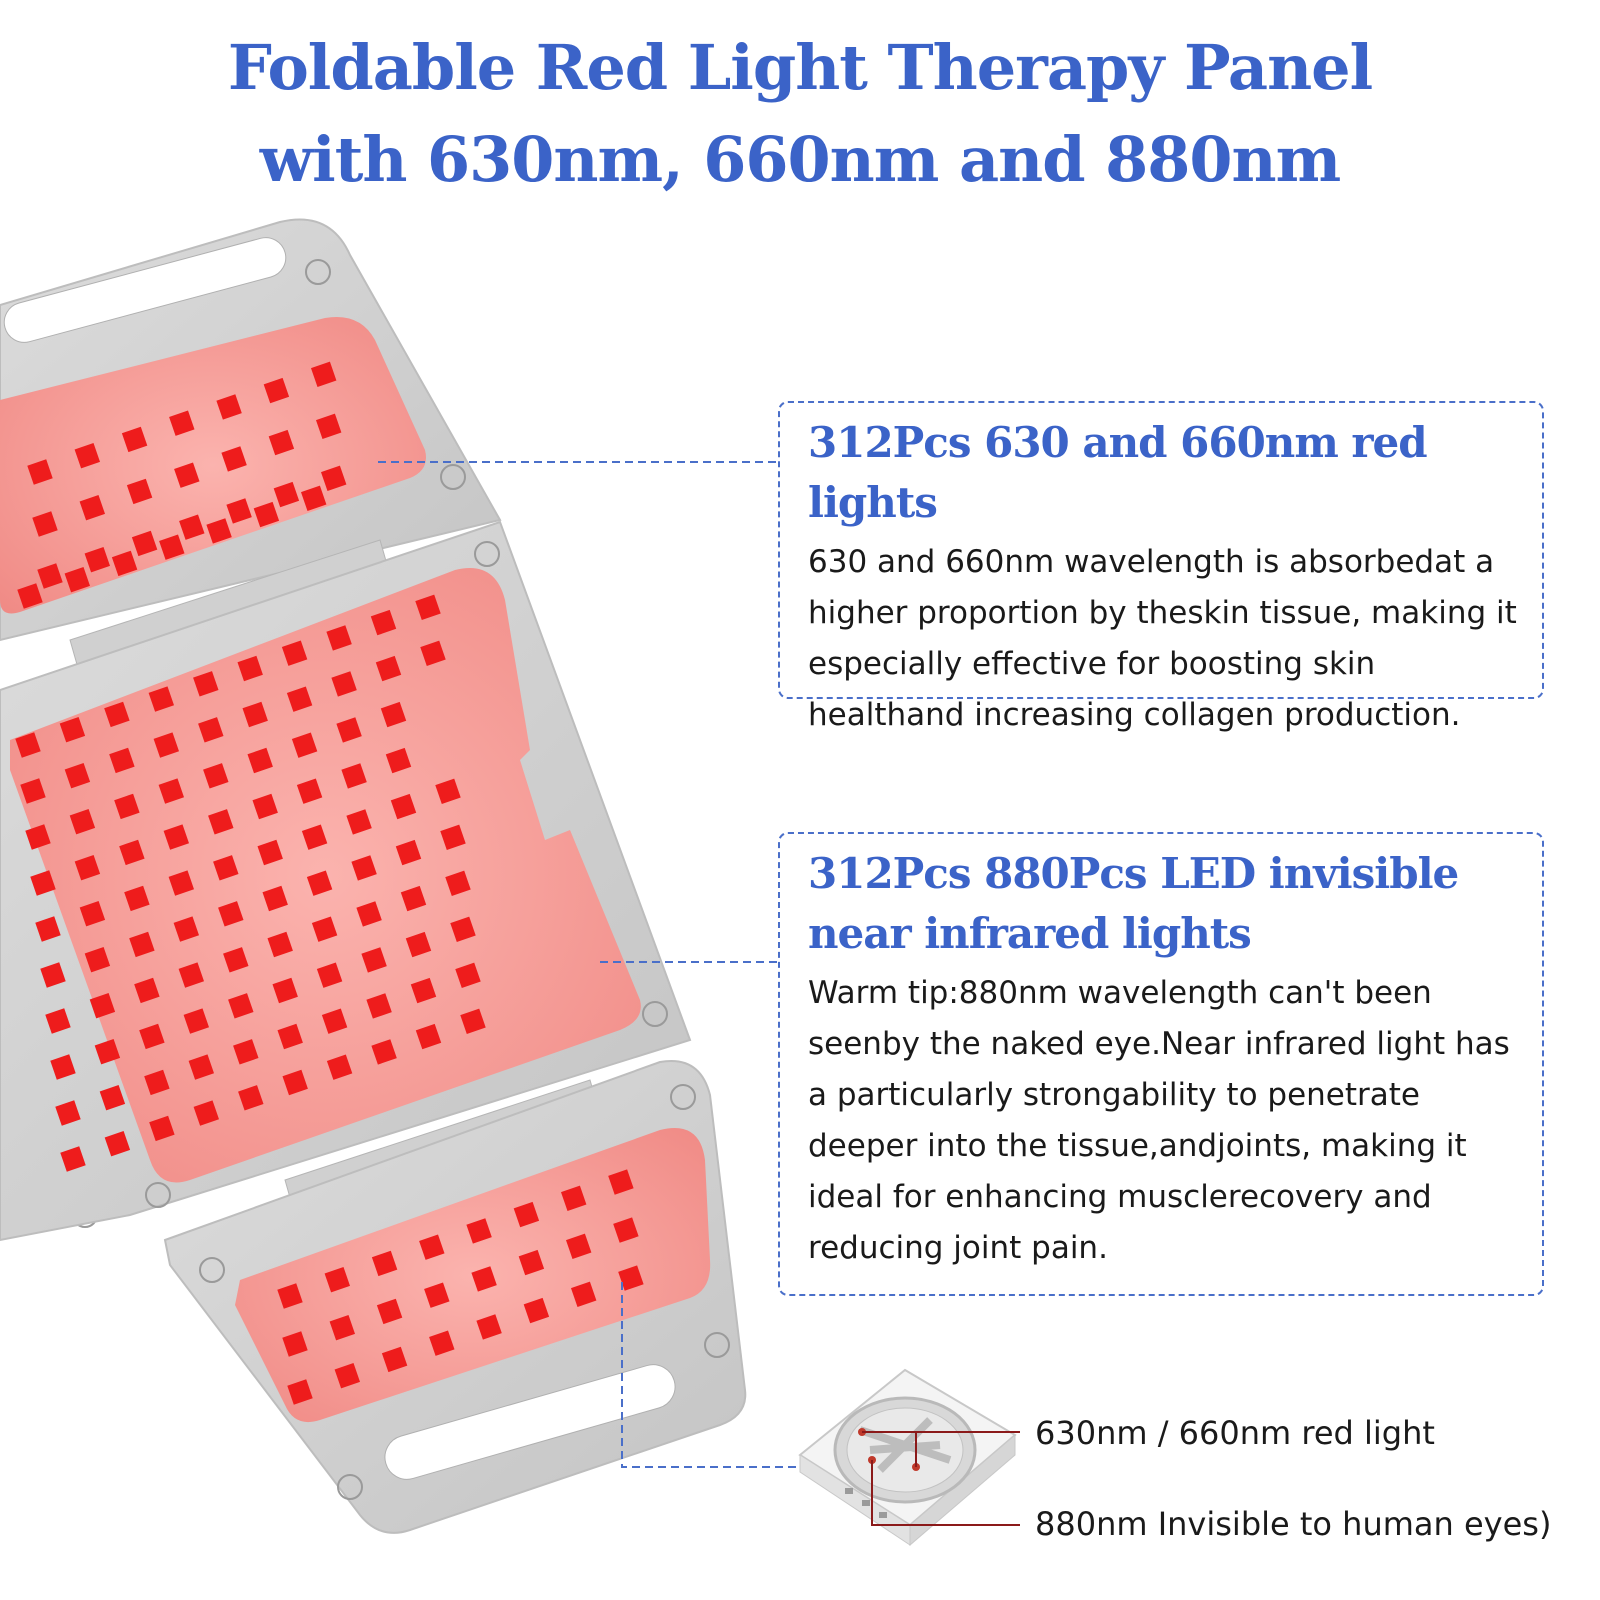  What do you see at coordinates (800, 67) in the screenshot?
I see `title-line-1: Foldable Red Light Therapy Panel` at bounding box center [800, 67].